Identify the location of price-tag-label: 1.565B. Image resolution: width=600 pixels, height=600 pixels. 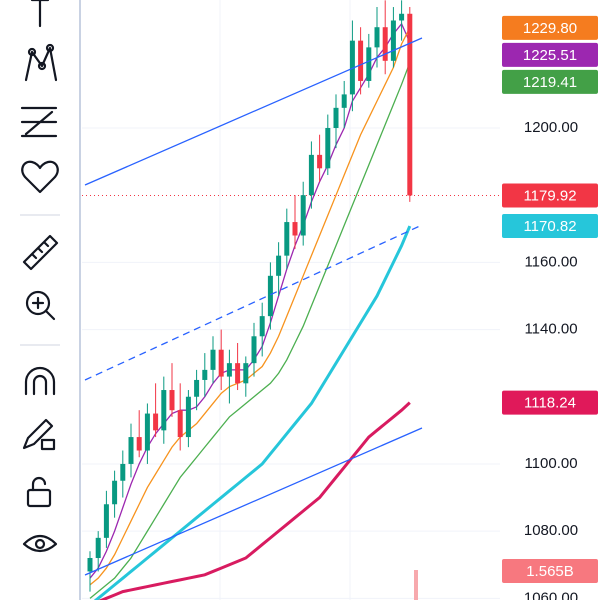
(550, 571).